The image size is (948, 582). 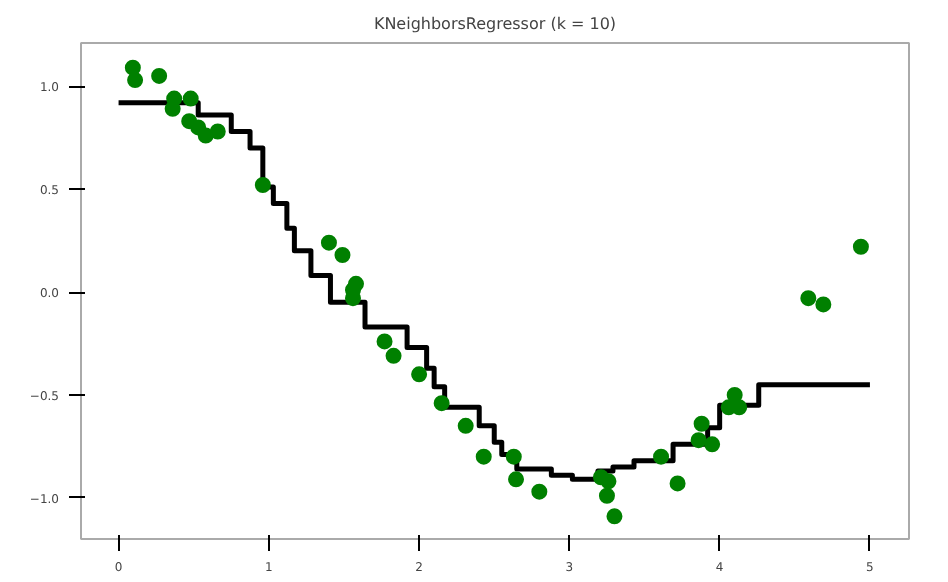 I want to click on chart-title: KNeighborsRegressor (k = 10), so click(x=495, y=24).